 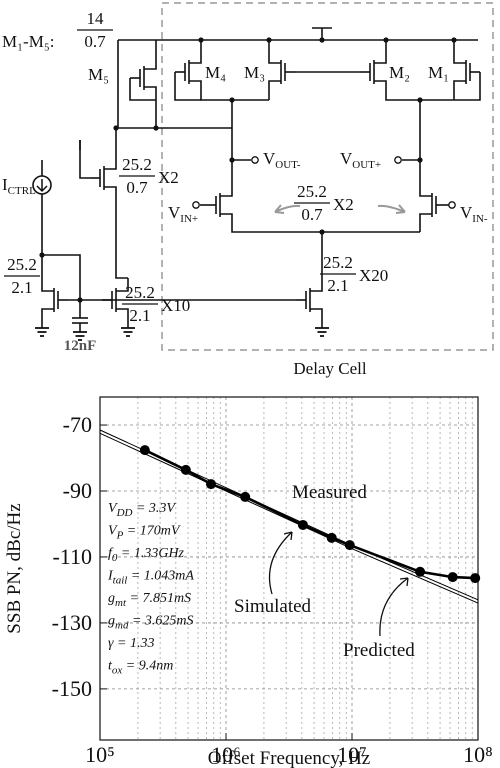 I want to click on label-sub: OUT-, so click(x=288, y=165).